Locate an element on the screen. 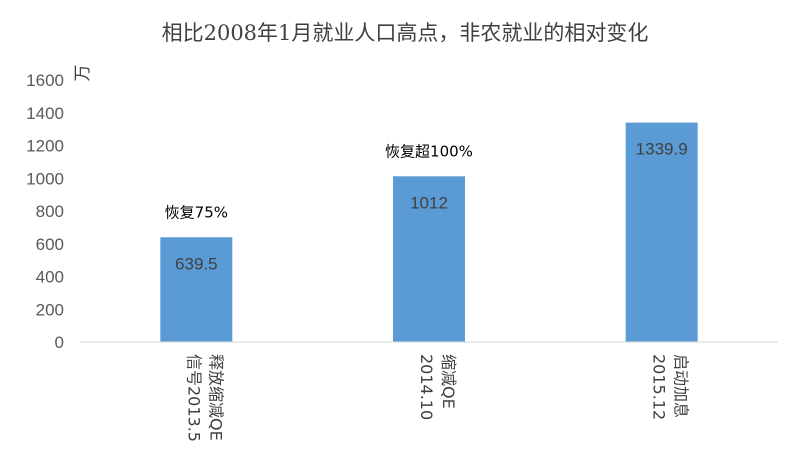  x-category-line: 释放缩减QE is located at coordinates (215, 397).